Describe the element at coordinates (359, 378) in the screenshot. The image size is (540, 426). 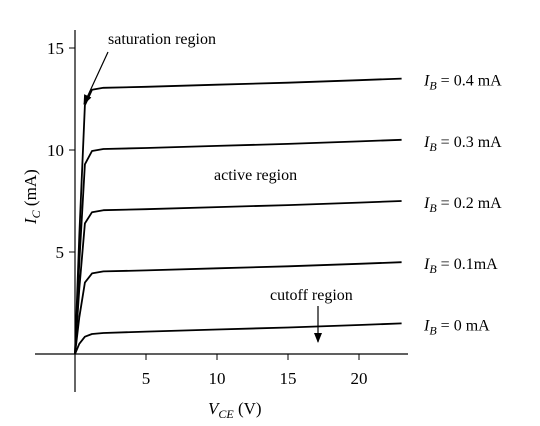
I see `x-tick-label: 20` at that location.